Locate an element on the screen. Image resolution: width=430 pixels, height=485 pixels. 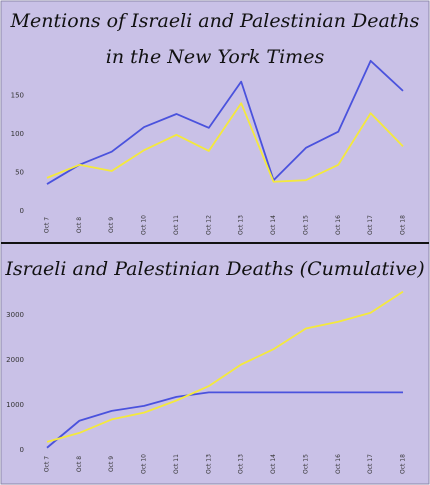
x-tick-label: Oct 12 is located at coordinates (208, 225).